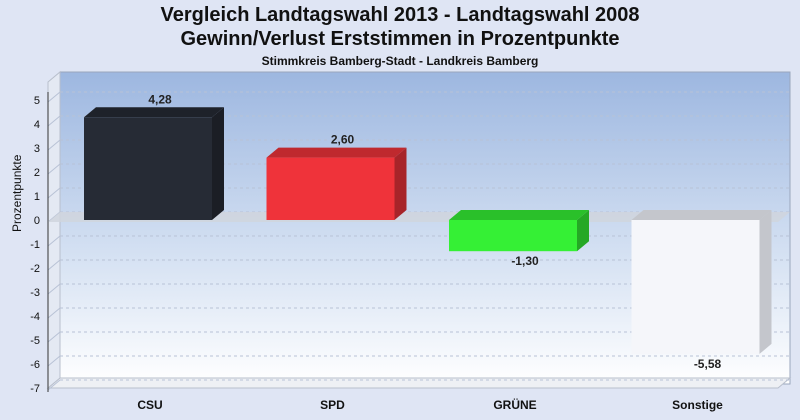  Describe the element at coordinates (697, 405) in the screenshot. I see `x-tick-label: Sonstige` at that location.